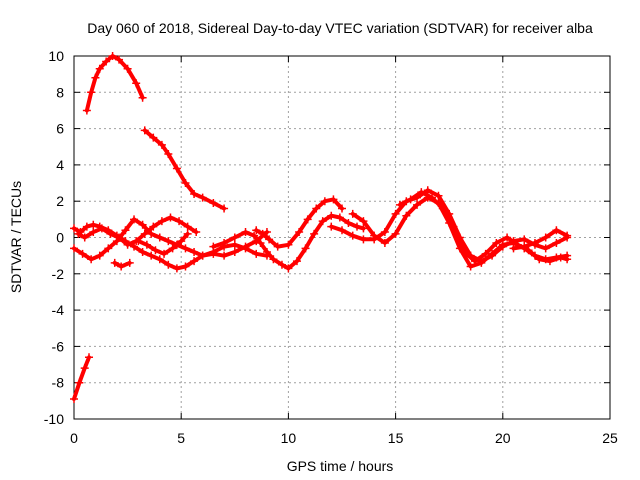 Image resolution: width=640 pixels, height=480 pixels. Describe the element at coordinates (289, 438) in the screenshot. I see `x-tick-label: 10` at that location.